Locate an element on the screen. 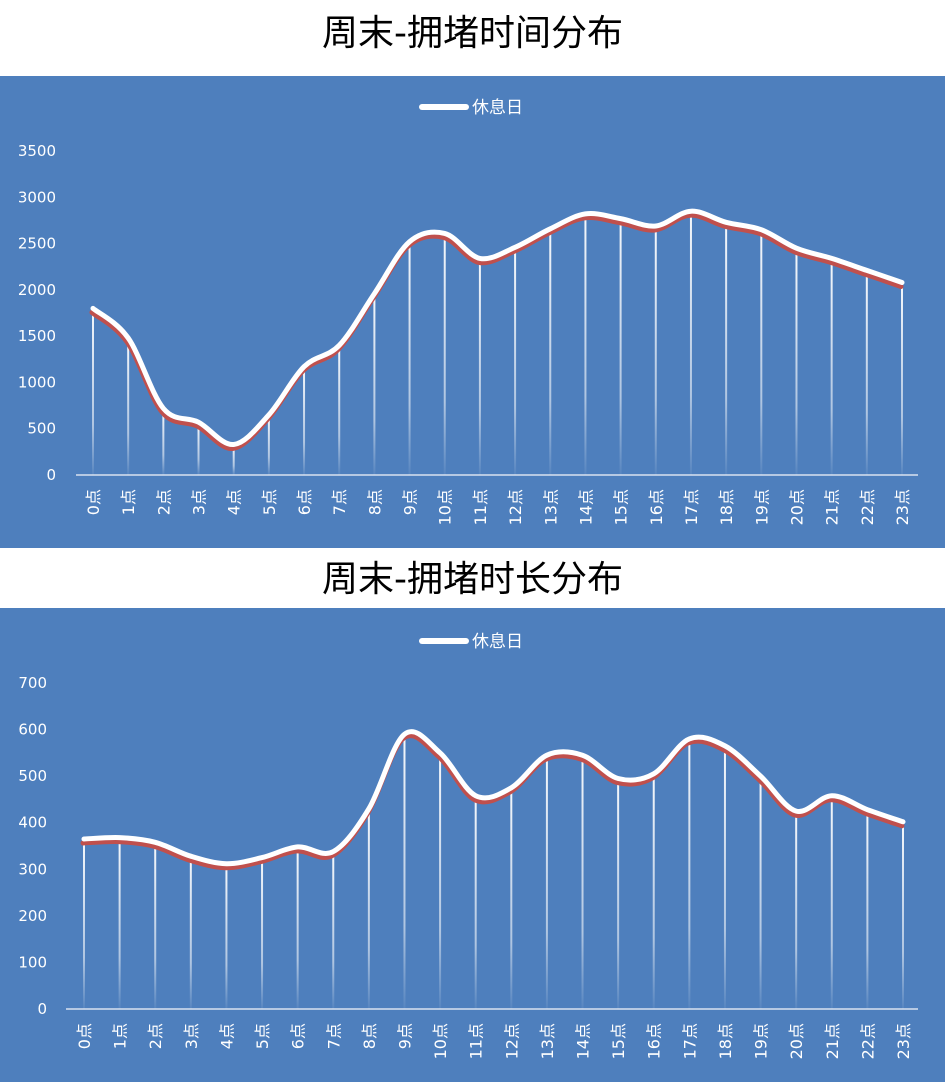 The width and height of the screenshot is (945, 1082). x-tick-label: 14点 is located at coordinates (583, 1041).